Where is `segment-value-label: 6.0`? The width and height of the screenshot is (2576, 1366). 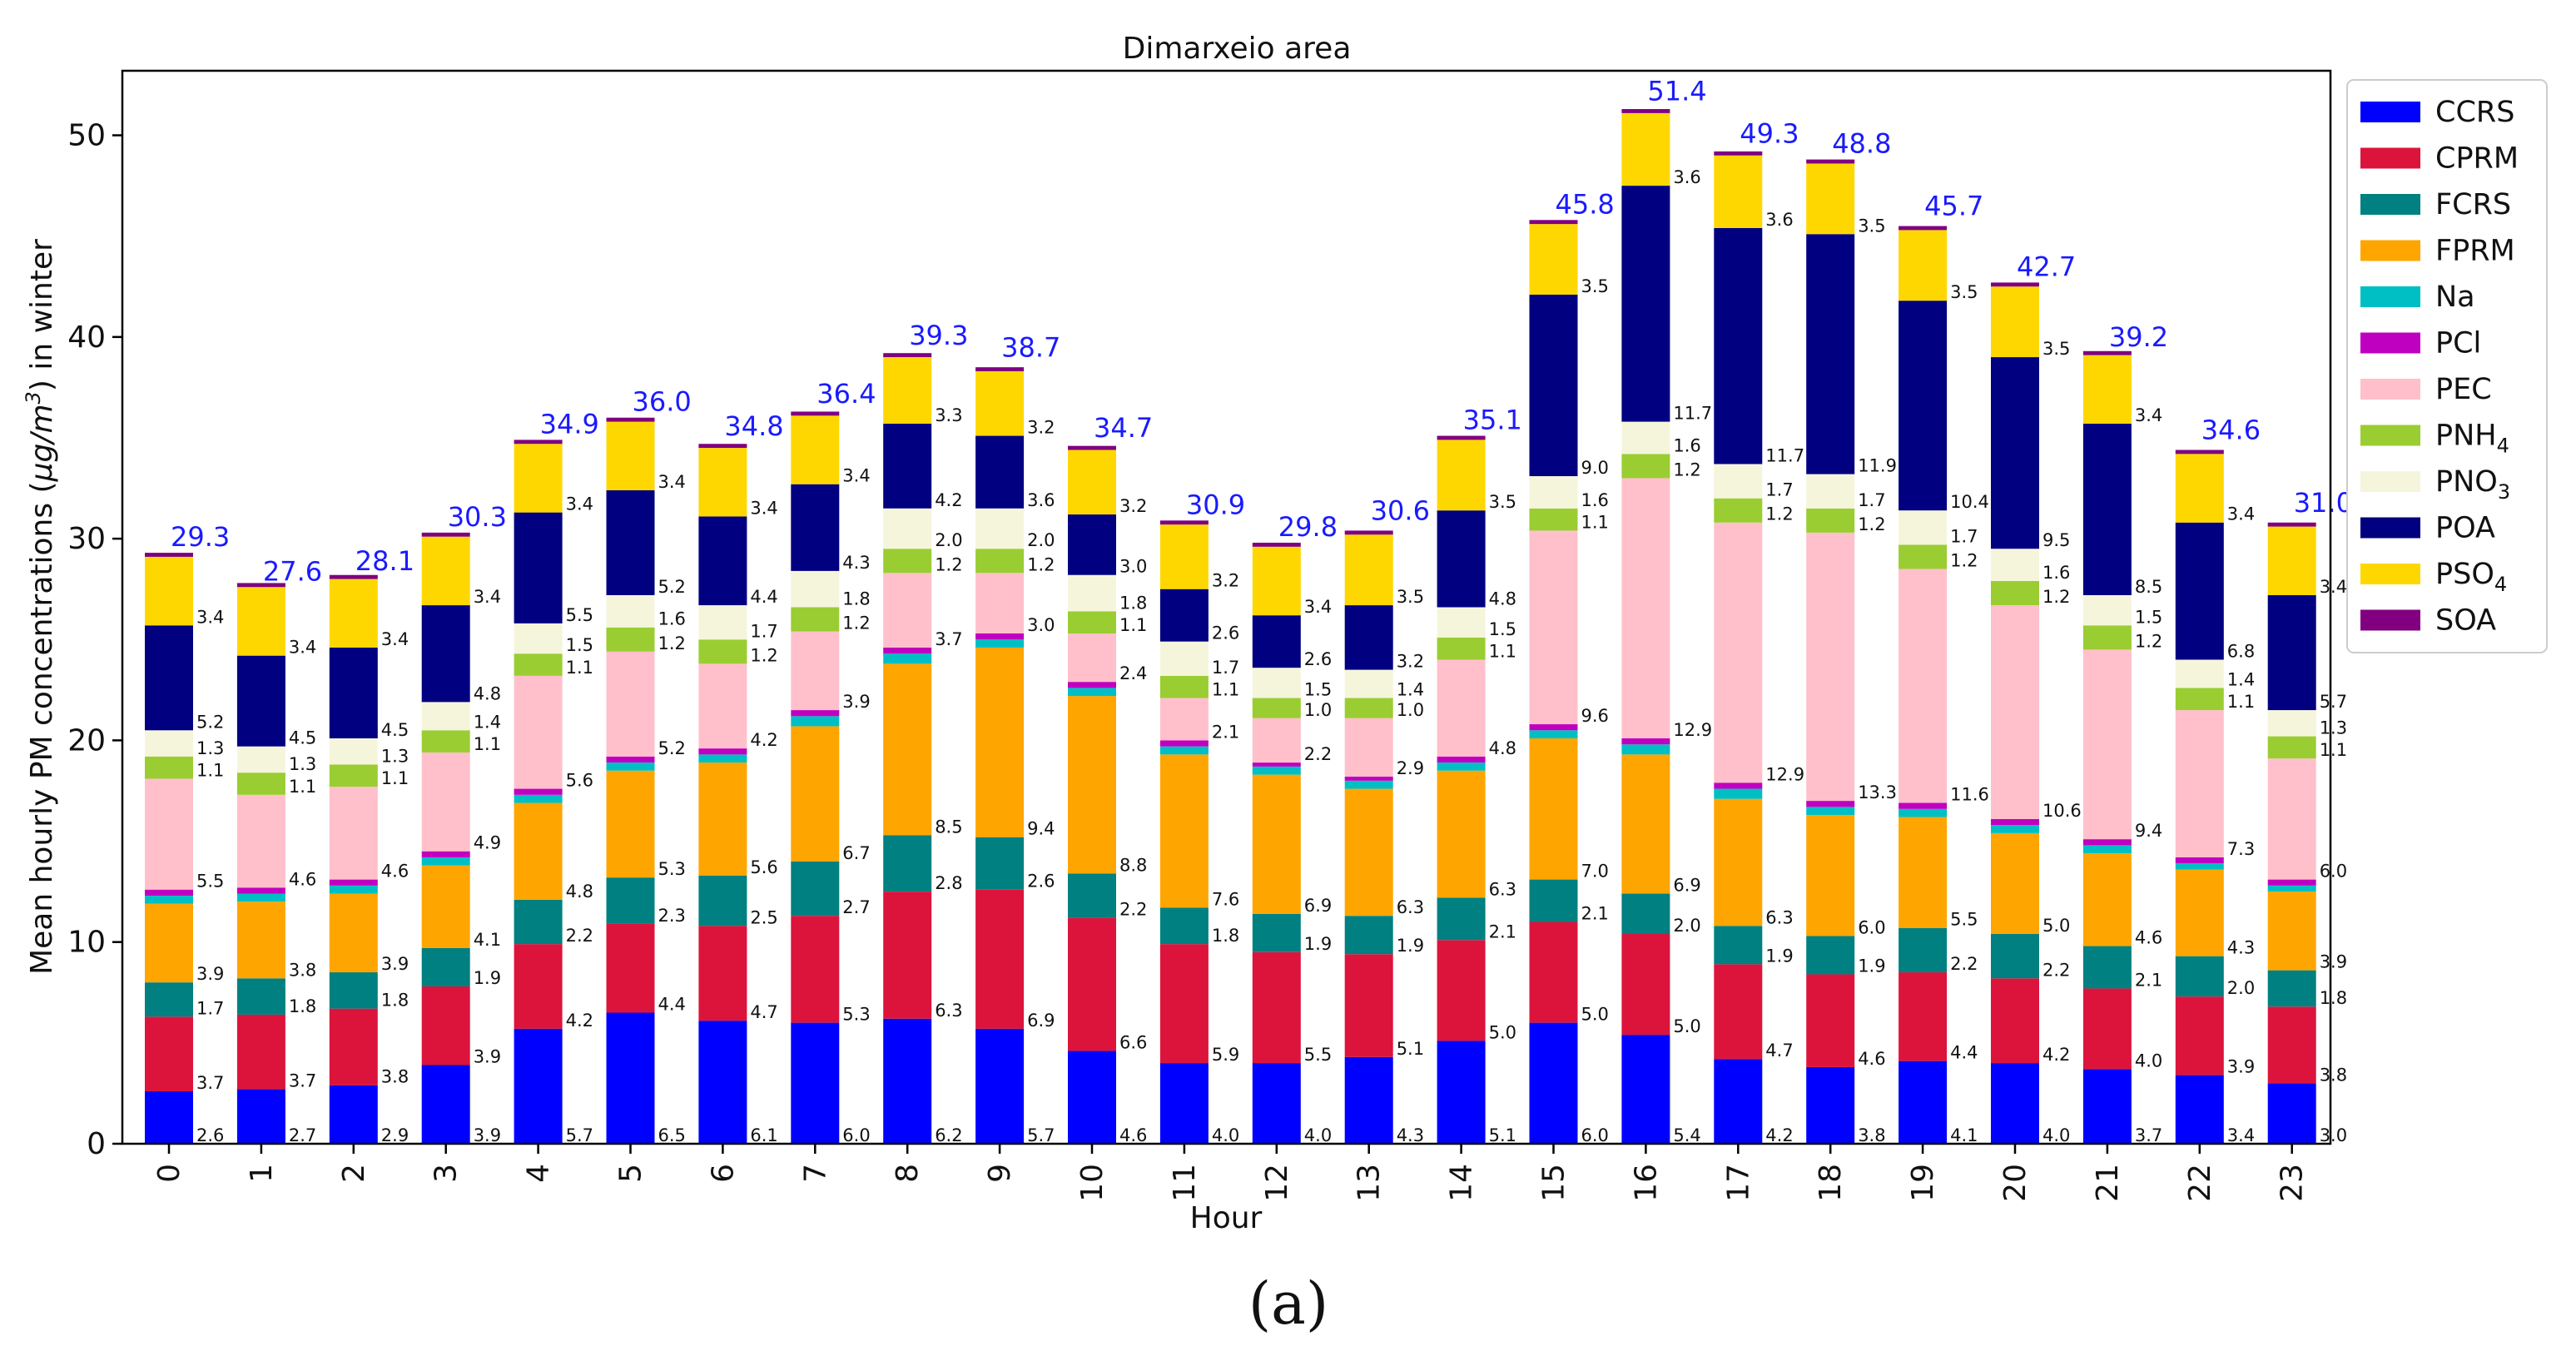 segment-value-label: 6.0 is located at coordinates (856, 1135).